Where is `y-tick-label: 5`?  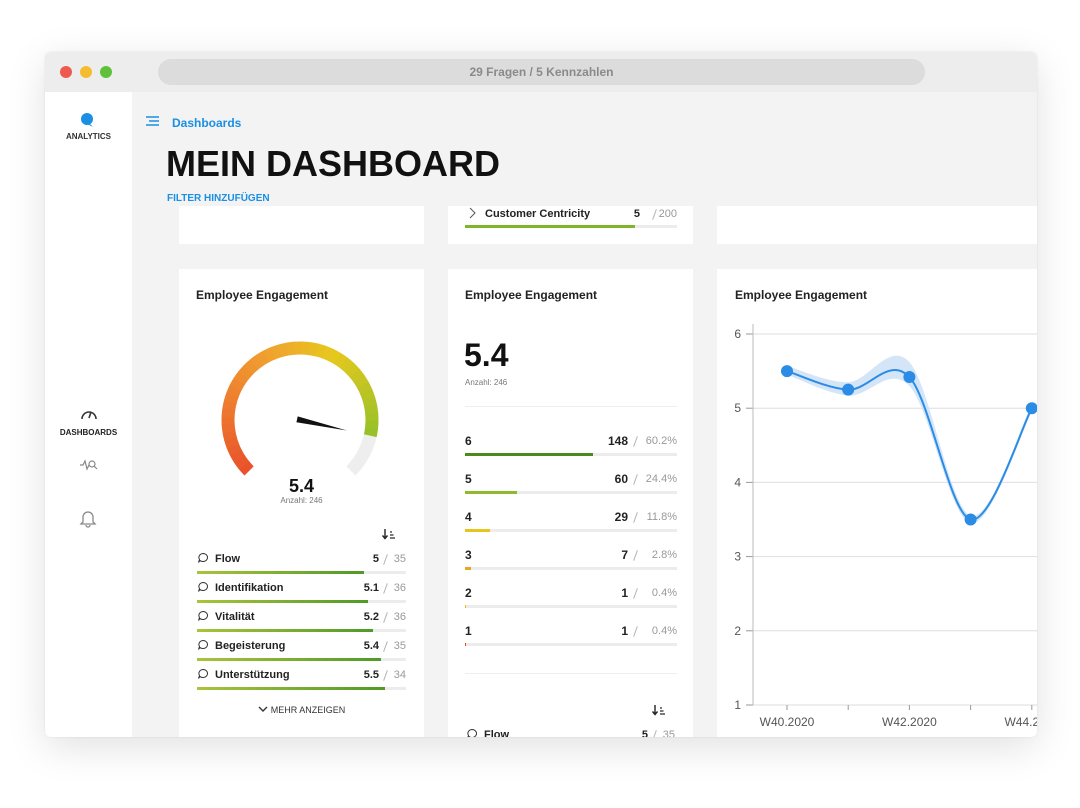
y-tick-label: 5 is located at coordinates (737, 408).